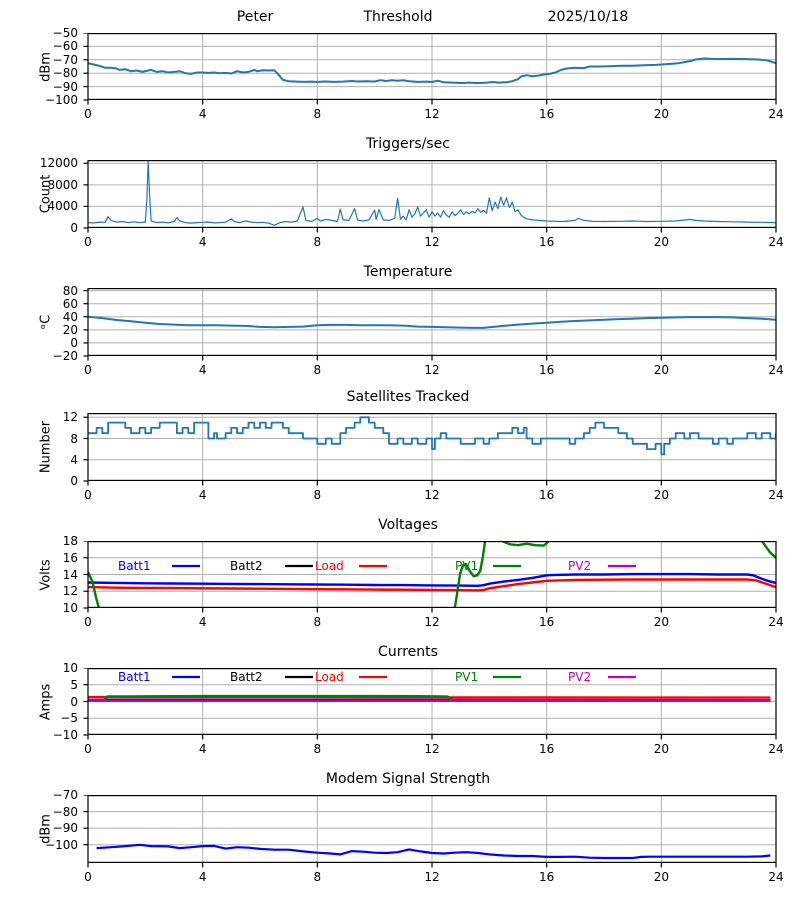 This screenshot has height=900, width=800. What do you see at coordinates (432, 585) in the screenshot?
I see `series-Load` at bounding box center [432, 585].